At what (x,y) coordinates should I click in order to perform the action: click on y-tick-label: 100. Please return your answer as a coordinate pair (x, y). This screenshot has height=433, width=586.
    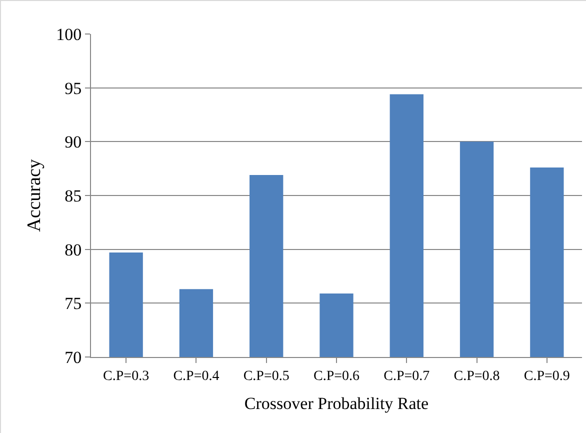
    Looking at the image, I should click on (69, 34).